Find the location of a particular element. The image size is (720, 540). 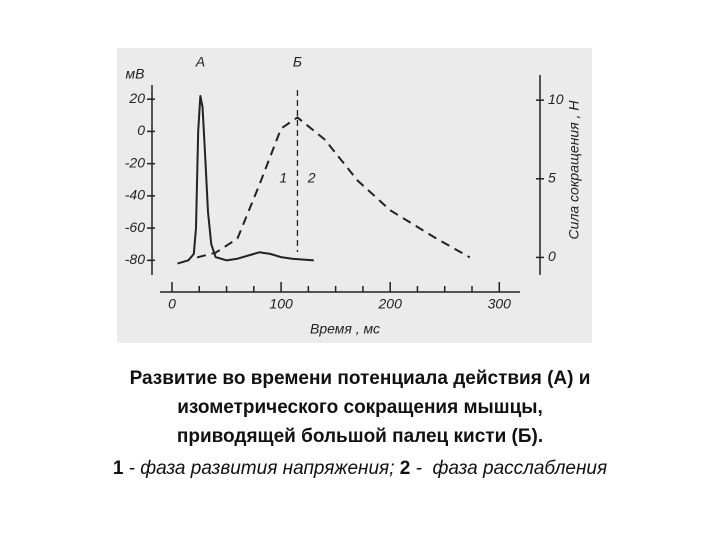

phase-number: 2 is located at coordinates (405, 468).